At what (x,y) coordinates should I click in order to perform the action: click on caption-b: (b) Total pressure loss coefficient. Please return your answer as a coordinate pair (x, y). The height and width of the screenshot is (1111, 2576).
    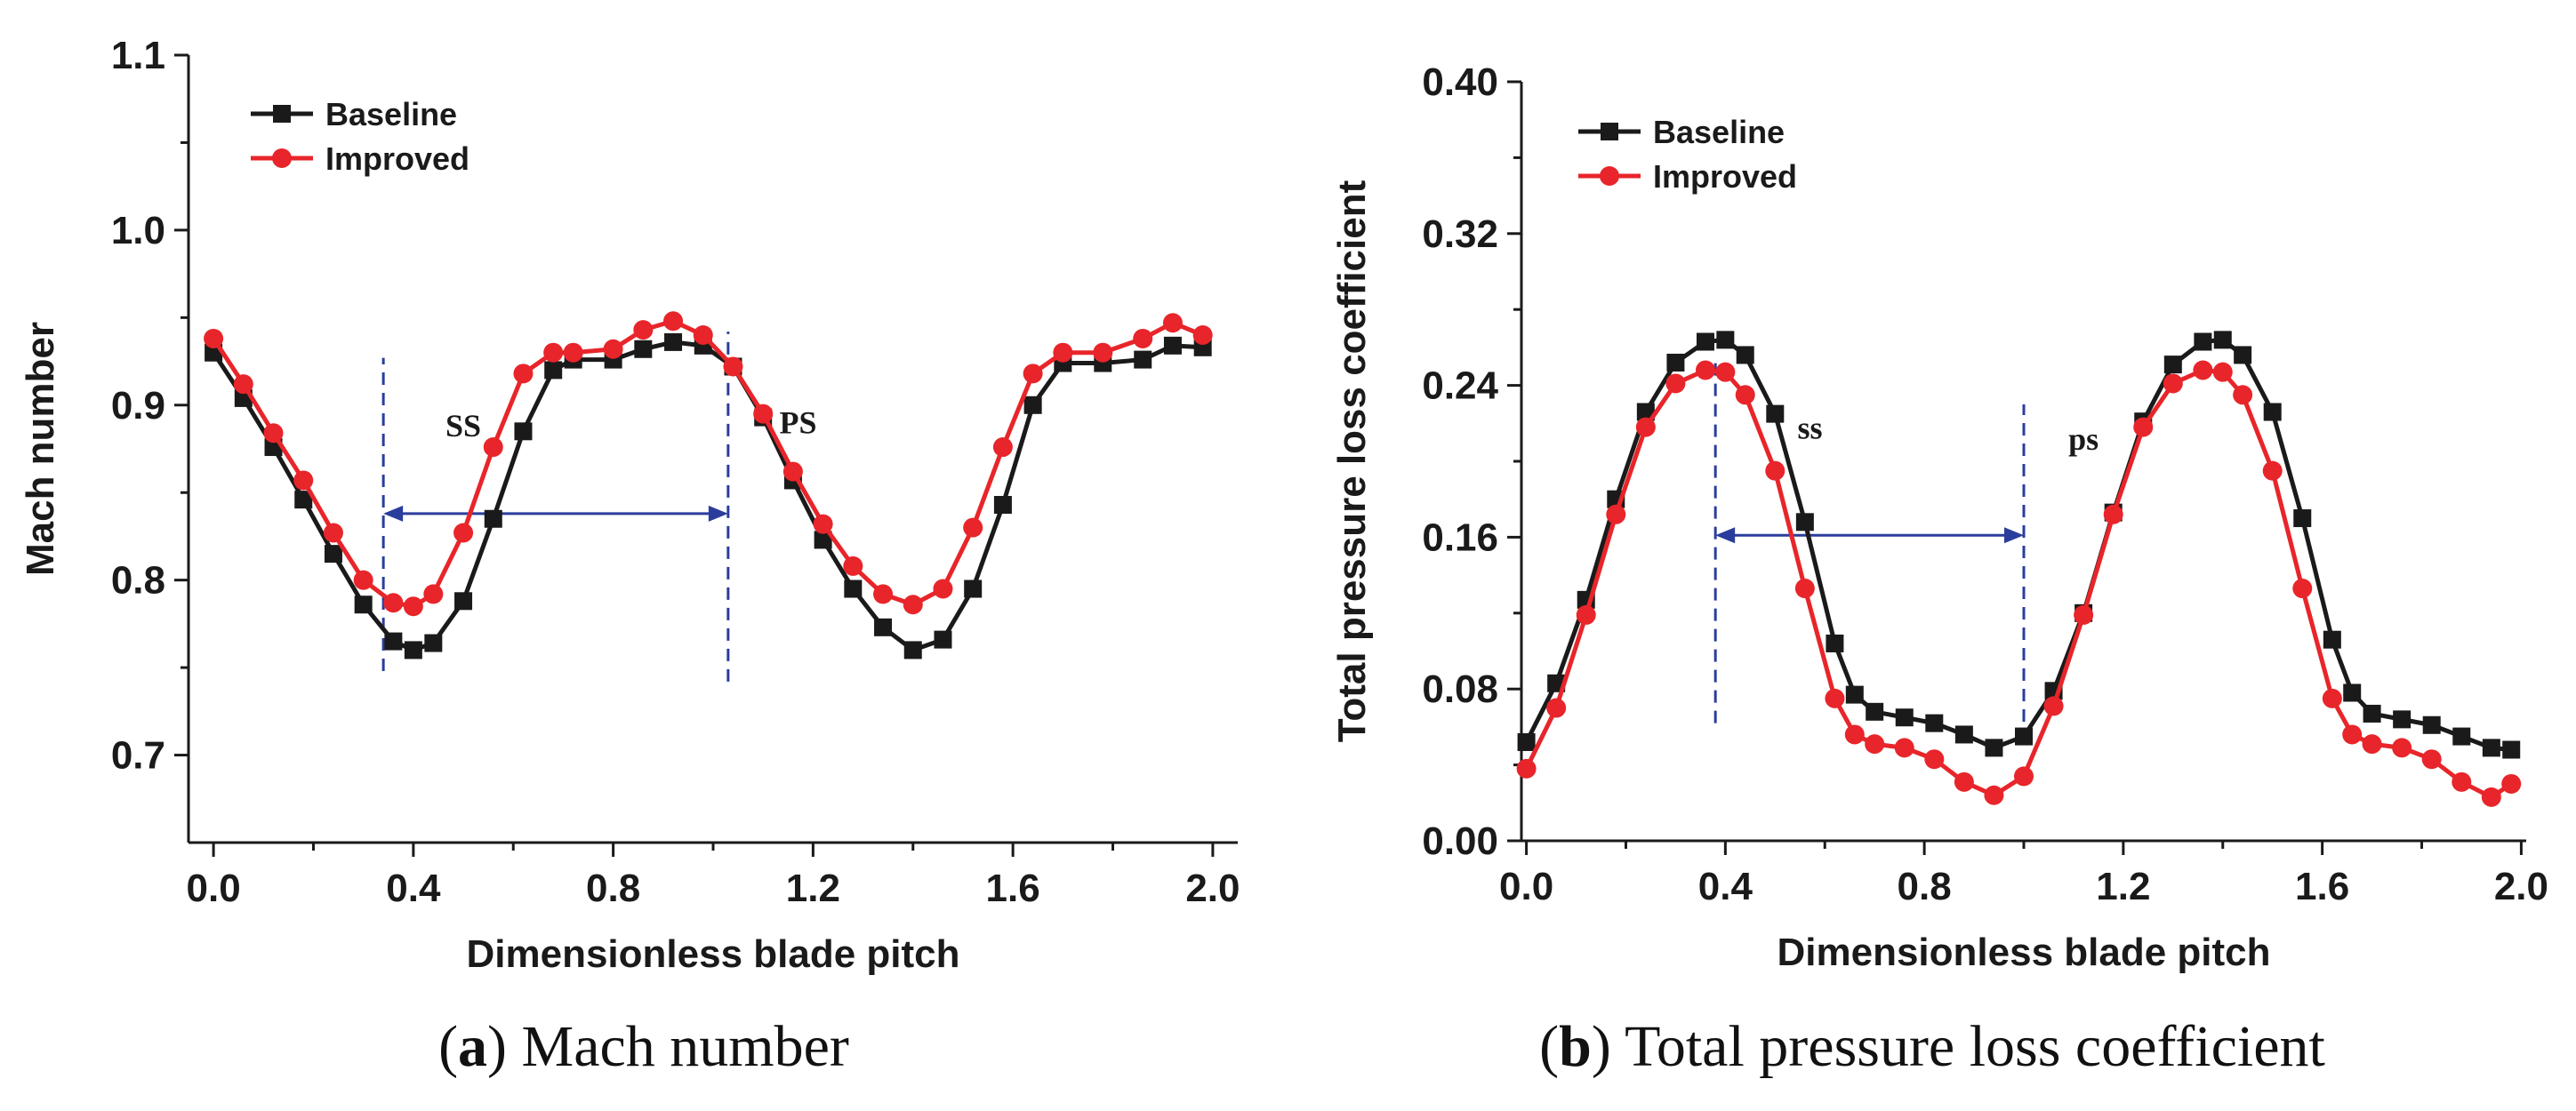
    Looking at the image, I should click on (1932, 1046).